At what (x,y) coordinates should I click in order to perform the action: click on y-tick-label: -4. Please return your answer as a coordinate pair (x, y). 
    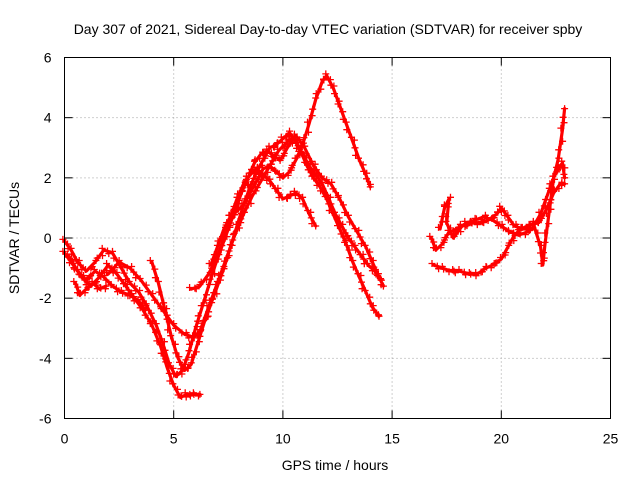
    Looking at the image, I should click on (45, 358).